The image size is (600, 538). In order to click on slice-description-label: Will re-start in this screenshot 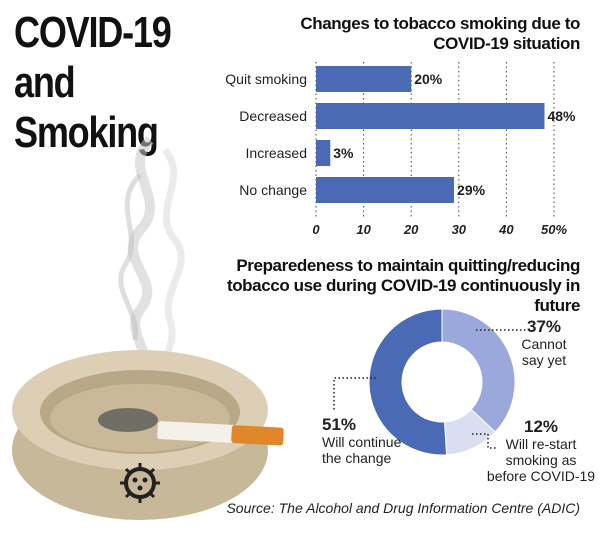, I will do `click(541, 444)`.